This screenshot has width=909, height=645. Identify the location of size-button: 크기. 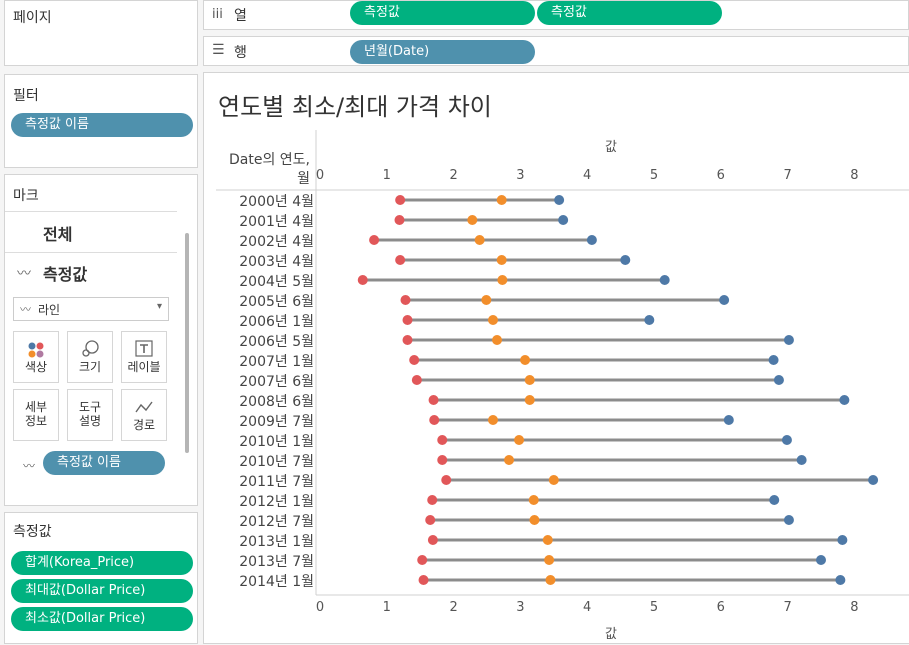
(90, 357).